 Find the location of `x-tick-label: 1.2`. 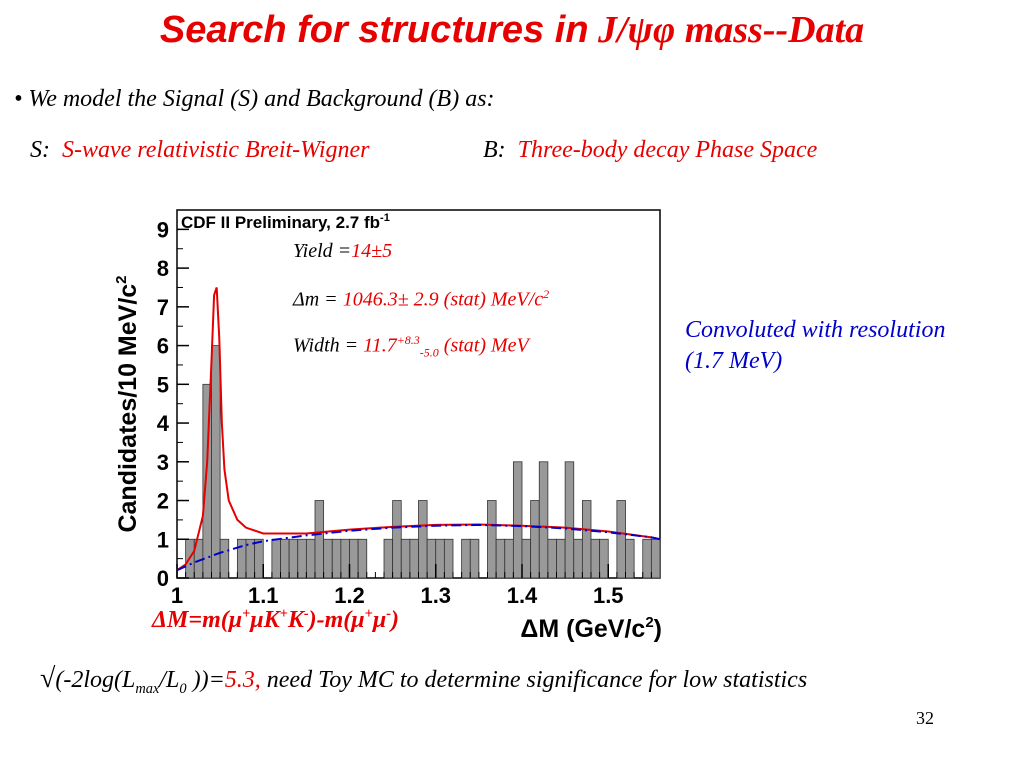

x-tick-label: 1.2 is located at coordinates (349, 595).